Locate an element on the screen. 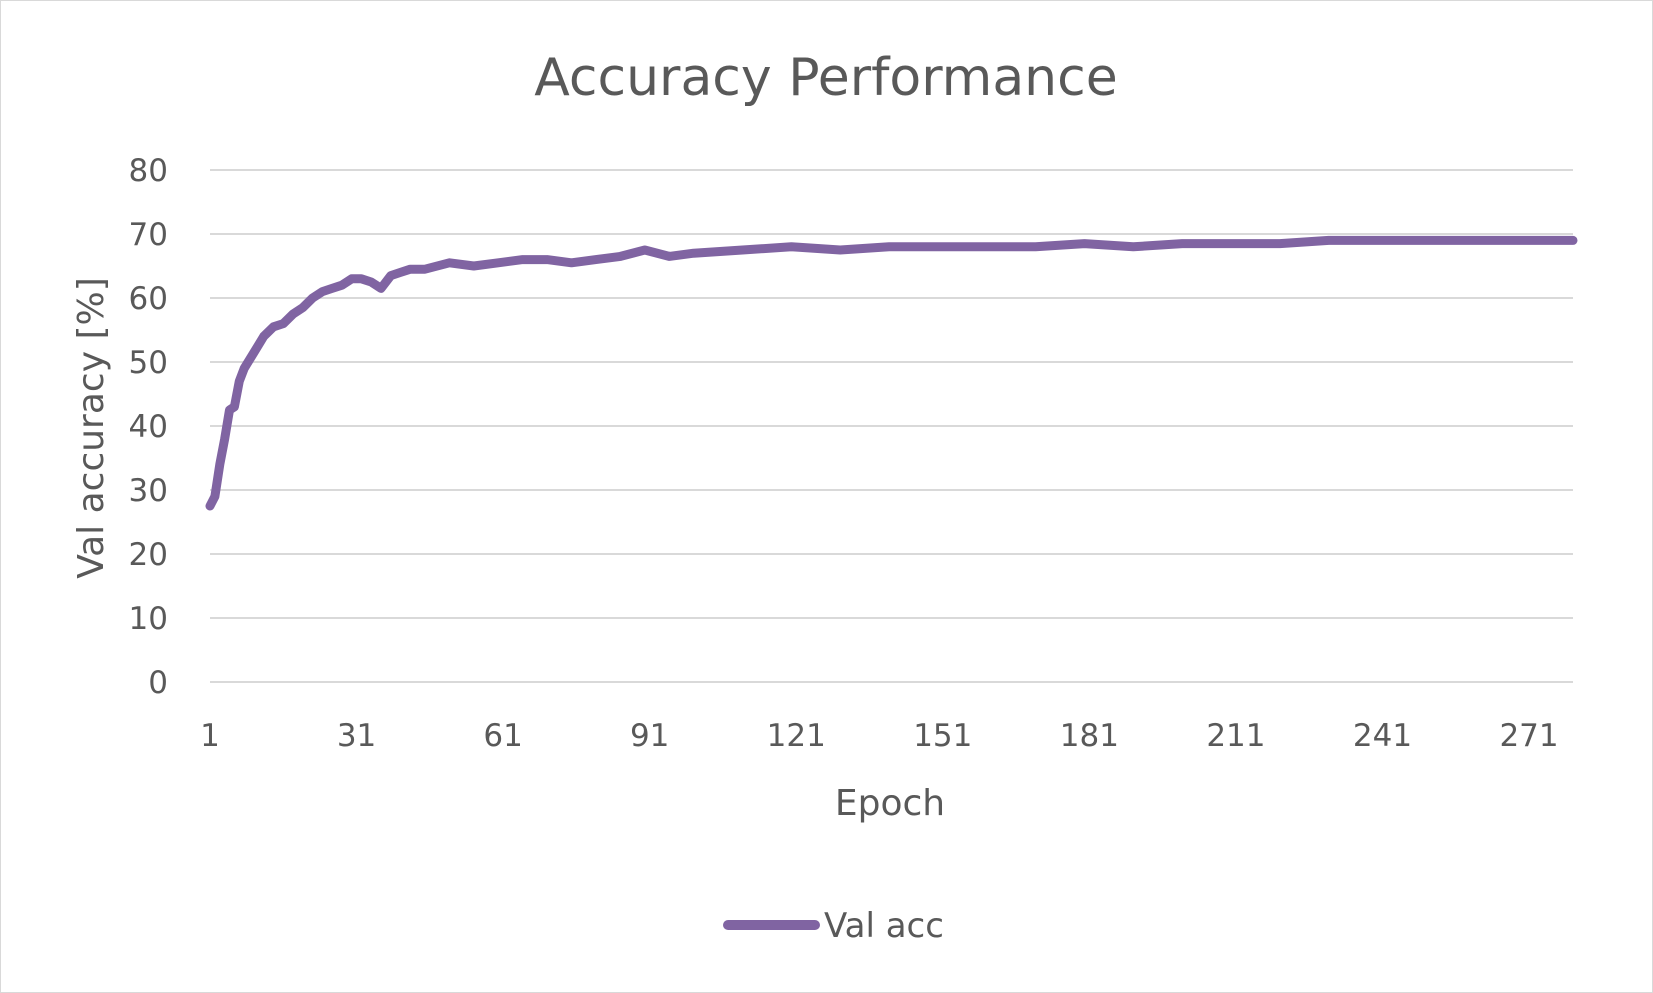 This screenshot has height=993, width=1653. x-tick-label: 121 is located at coordinates (796, 736).